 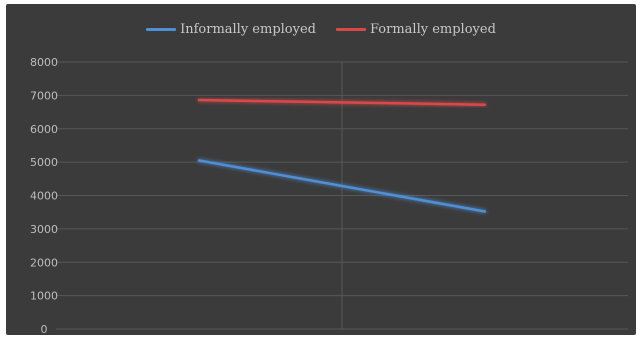 What do you see at coordinates (44, 329) in the screenshot?
I see `y-tick-label-0: 0` at bounding box center [44, 329].